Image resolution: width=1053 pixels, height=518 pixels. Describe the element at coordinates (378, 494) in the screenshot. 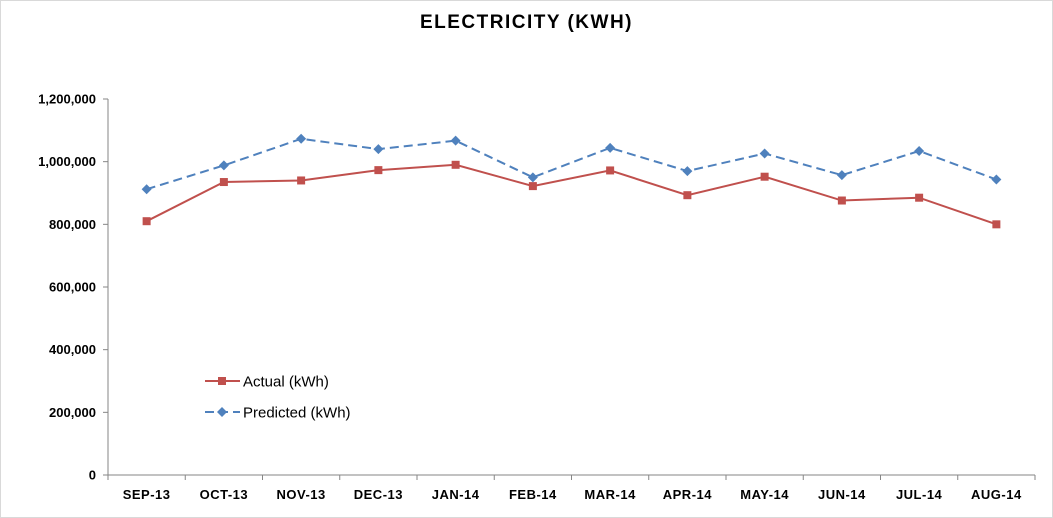

I see `x-tick-label: DEC-13` at that location.